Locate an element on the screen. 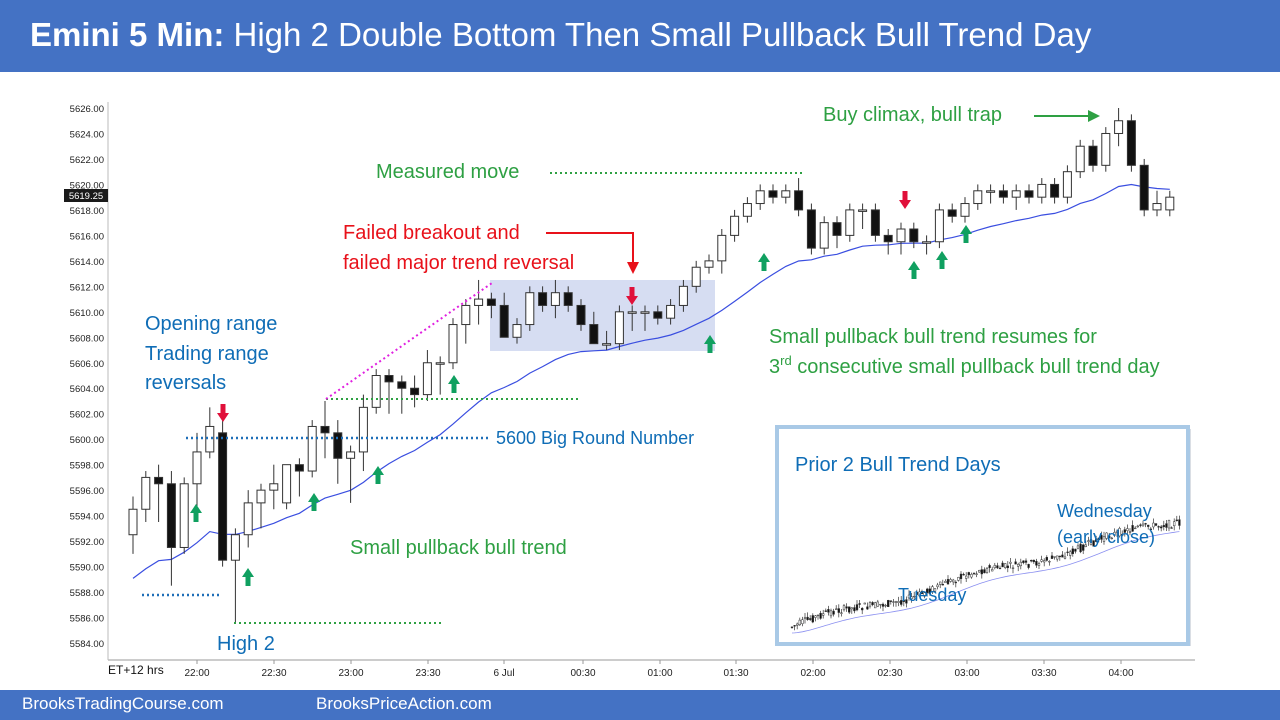 The width and height of the screenshot is (1280, 720). inset-early-close-label: (early close) is located at coordinates (1106, 537).